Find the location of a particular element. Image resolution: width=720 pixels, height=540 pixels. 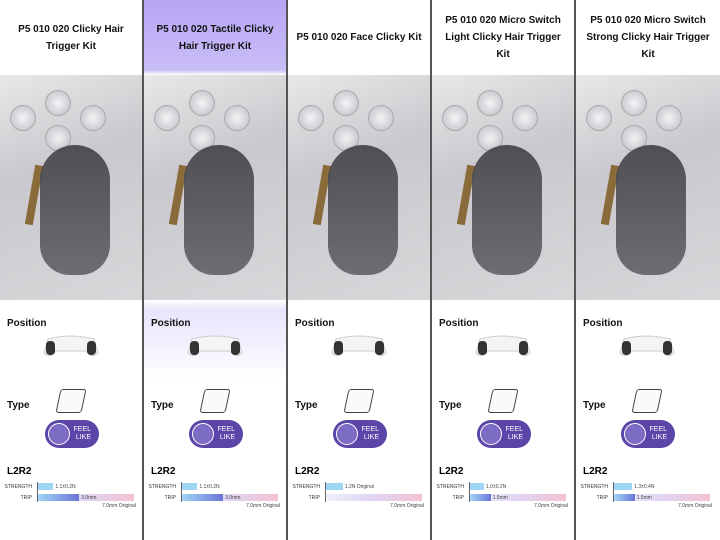

product-title: P5 010 020 Clicky Hair Trigger Kit is located at coordinates (71, 37).